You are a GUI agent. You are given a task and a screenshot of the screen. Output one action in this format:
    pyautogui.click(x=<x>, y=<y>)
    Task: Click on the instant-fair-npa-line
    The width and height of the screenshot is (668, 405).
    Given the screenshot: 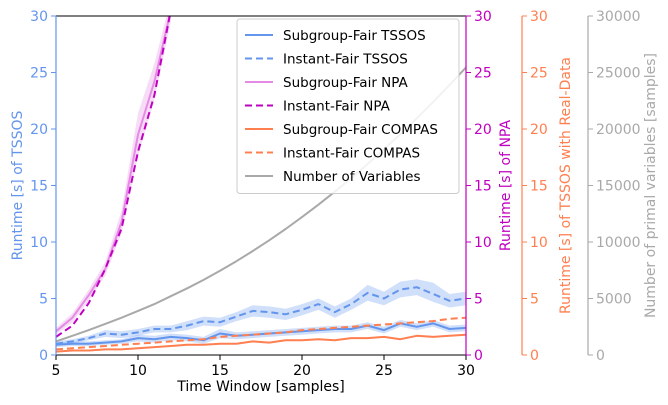 What is the action you would take?
    pyautogui.click(x=113, y=177)
    